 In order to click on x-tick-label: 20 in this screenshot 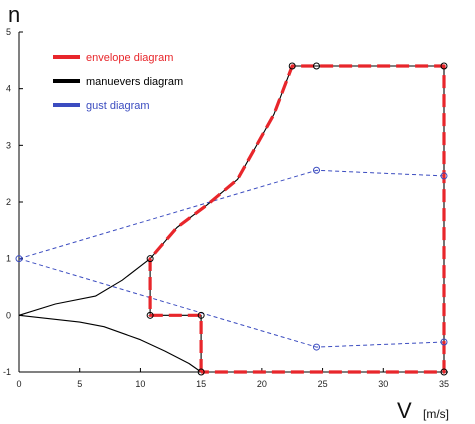, I will do `click(262, 384)`.